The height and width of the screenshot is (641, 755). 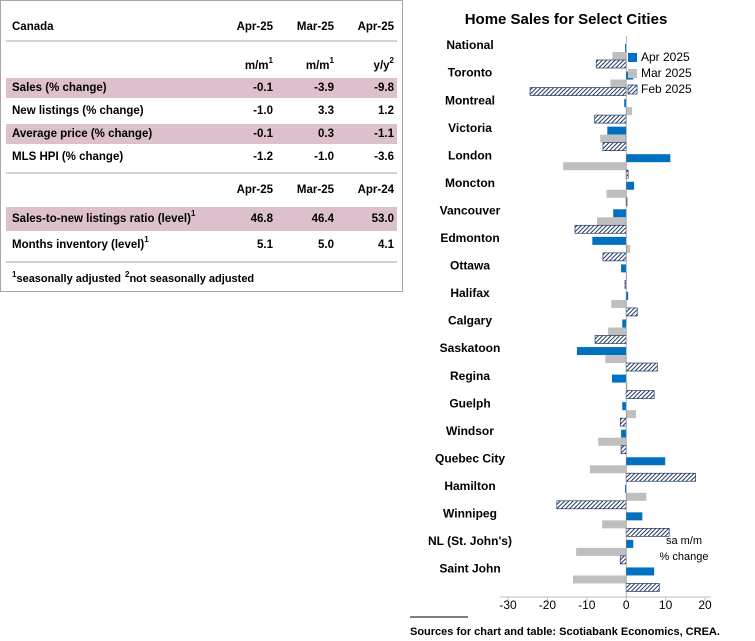 I want to click on footnote-text: seasonally adjusted, so click(x=68, y=279).